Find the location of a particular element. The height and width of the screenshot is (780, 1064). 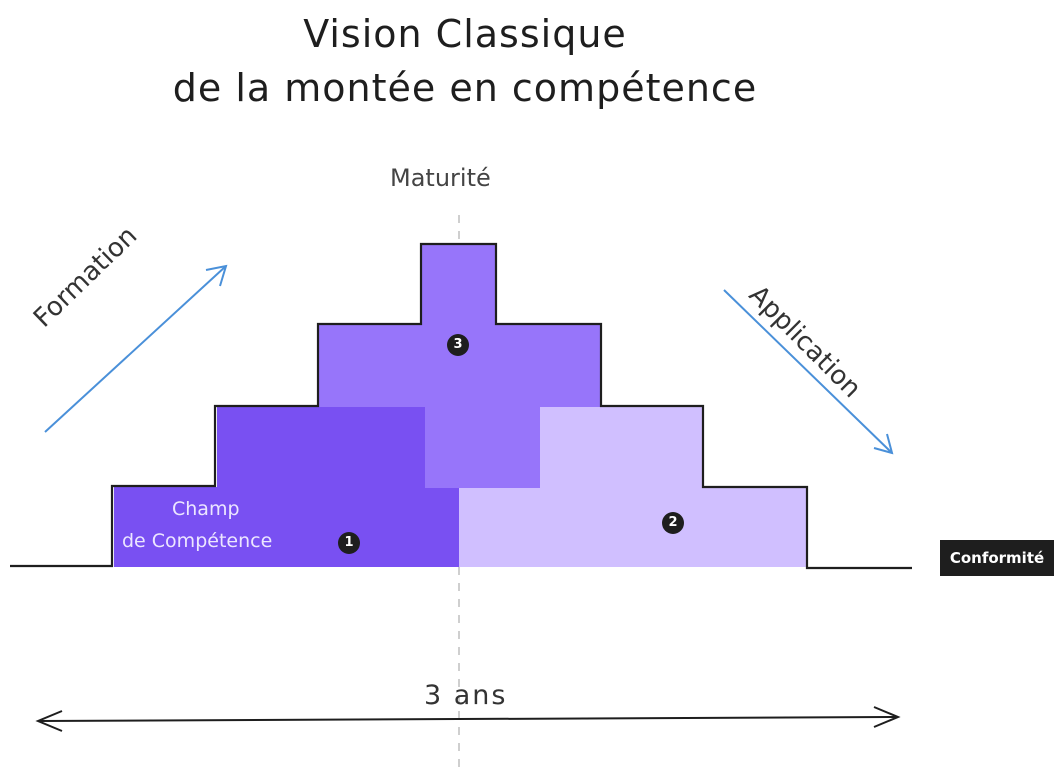

zone-1-champ-de-competence is located at coordinates (286, 487).